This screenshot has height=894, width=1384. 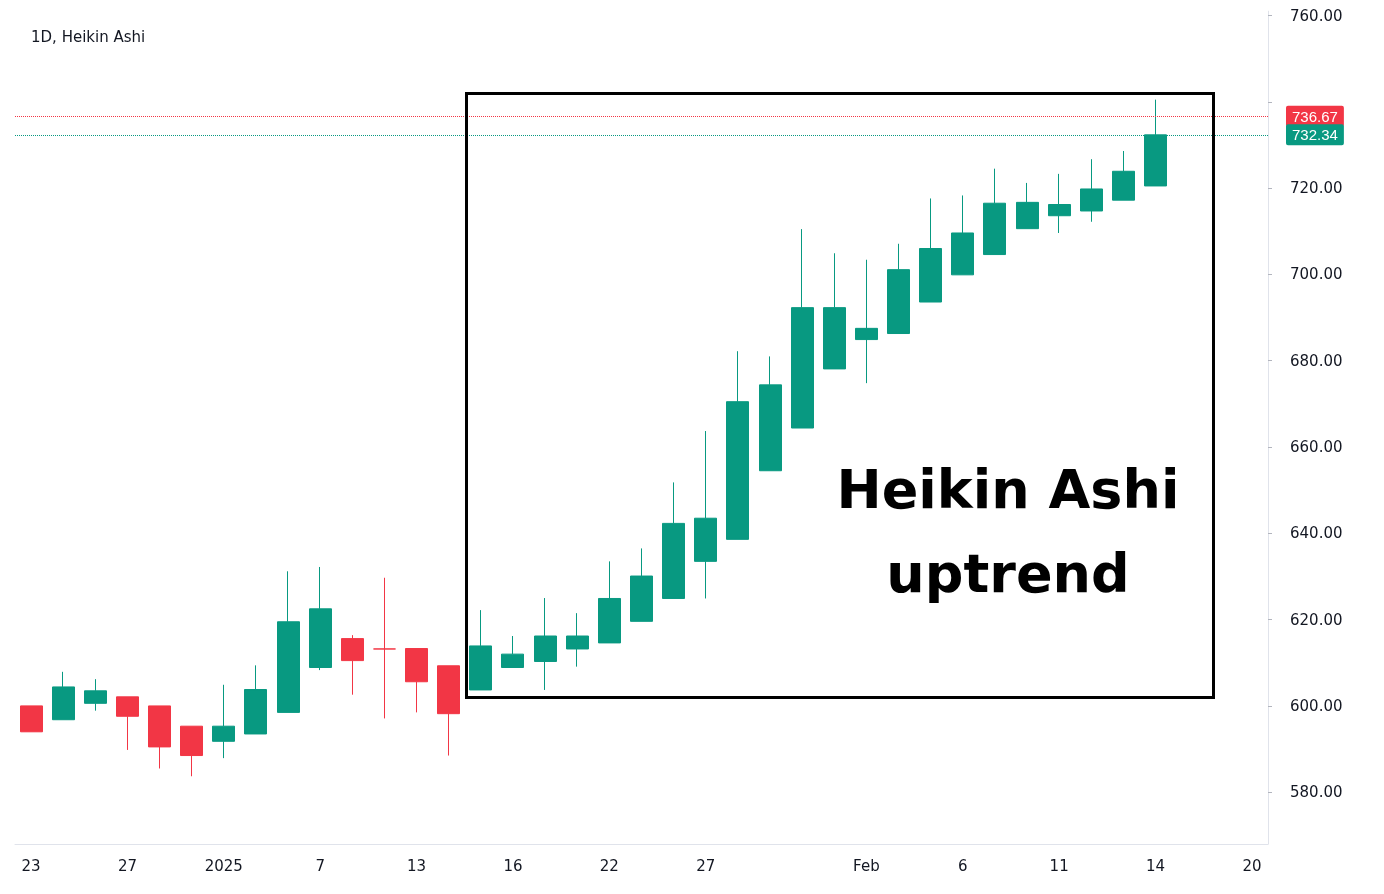 I want to click on y-tick-label: 620.00, so click(x=1316, y=619).